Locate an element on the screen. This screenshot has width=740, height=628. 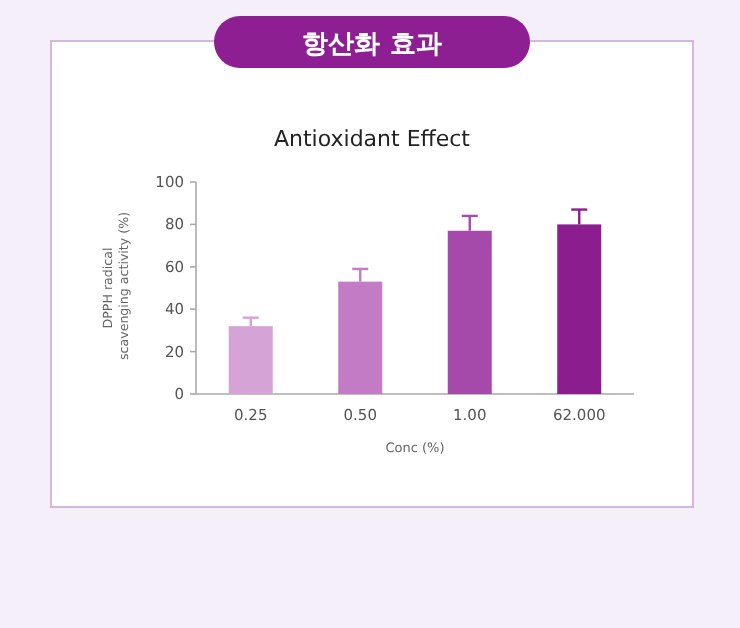
chart-subtitle: Antioxidant Effect is located at coordinates (373, 139).